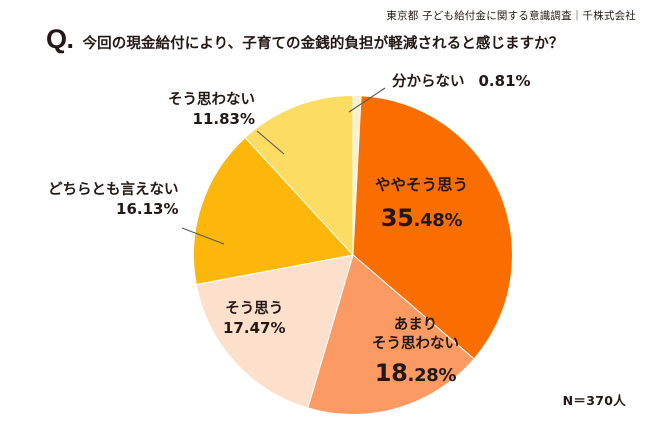  Describe the element at coordinates (391, 373) in the screenshot. I see `slice-label-amari-pct-int: 18` at that location.